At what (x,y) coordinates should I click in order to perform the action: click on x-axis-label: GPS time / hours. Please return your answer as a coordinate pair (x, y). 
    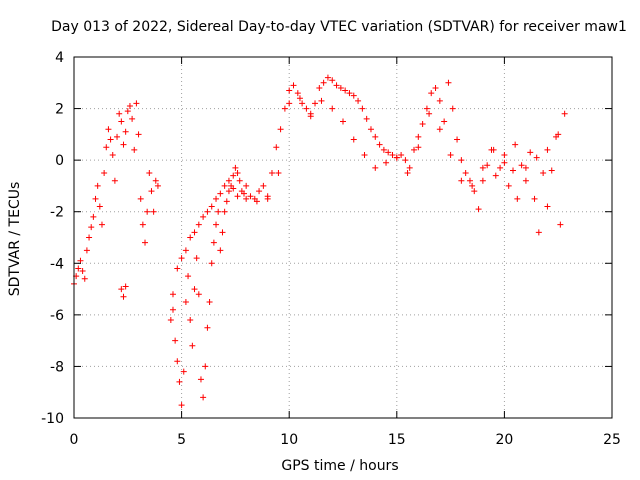
    Looking at the image, I should click on (339, 466).